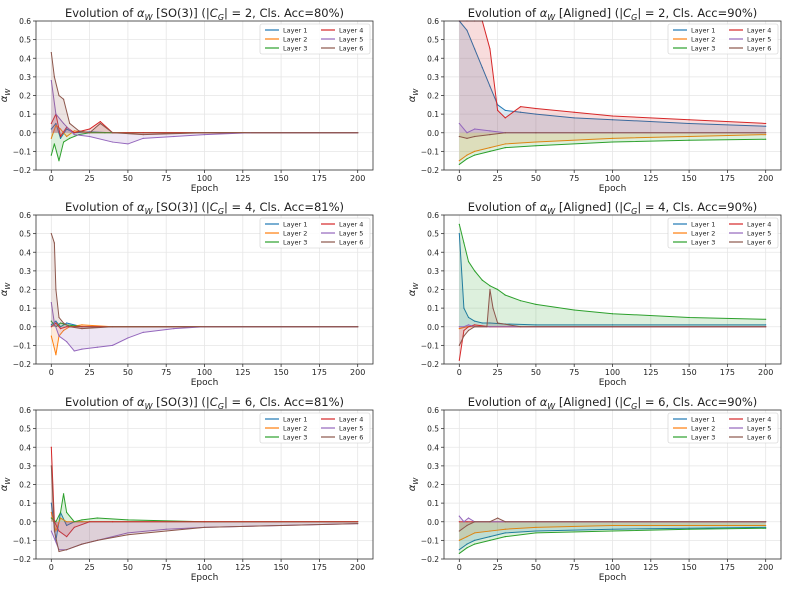  What do you see at coordinates (51, 567) in the screenshot?
I see `x-tick-label: 0` at bounding box center [51, 567].